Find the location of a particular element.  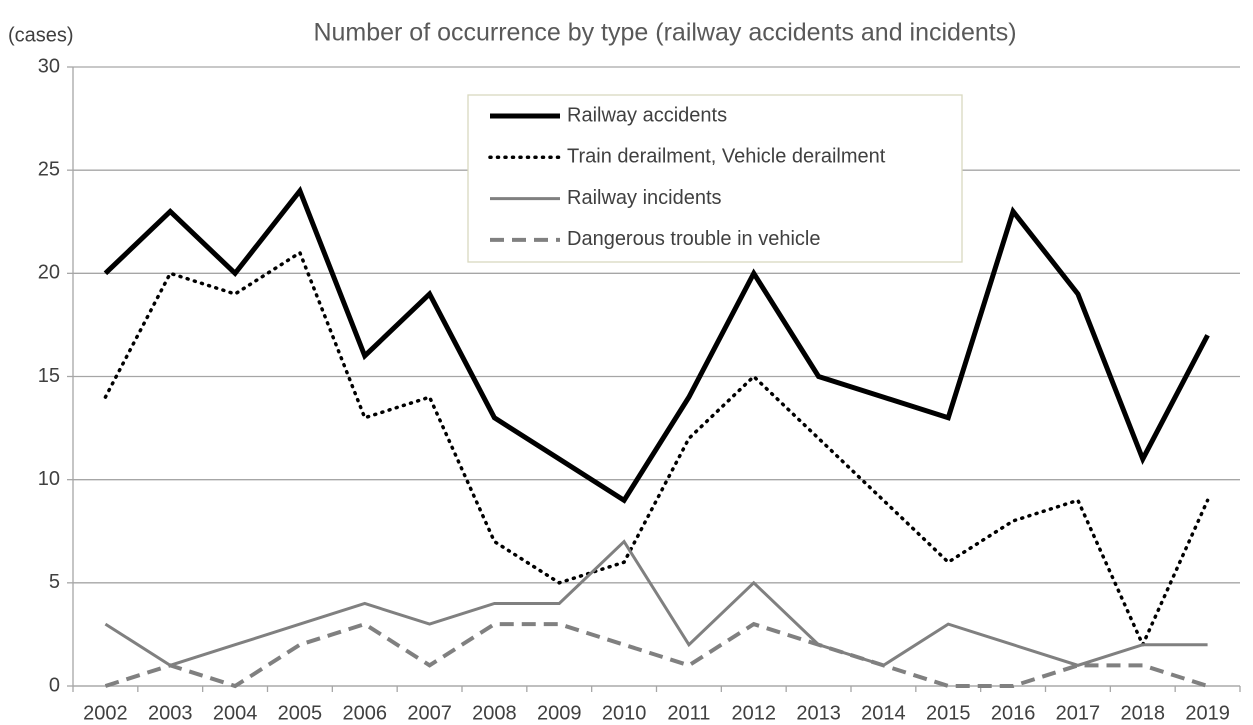

x-tick-label: 2007 is located at coordinates (429, 713).